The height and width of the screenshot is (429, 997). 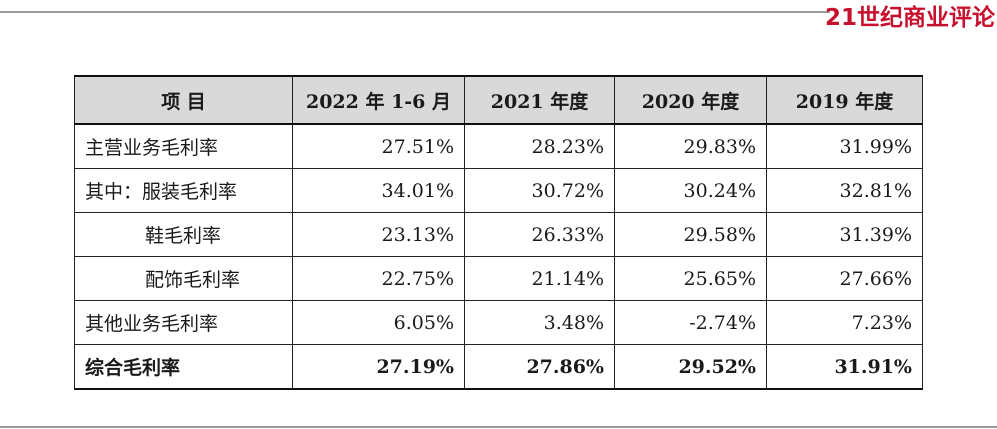 I want to click on cell-value: 29.52%, so click(x=690, y=367).